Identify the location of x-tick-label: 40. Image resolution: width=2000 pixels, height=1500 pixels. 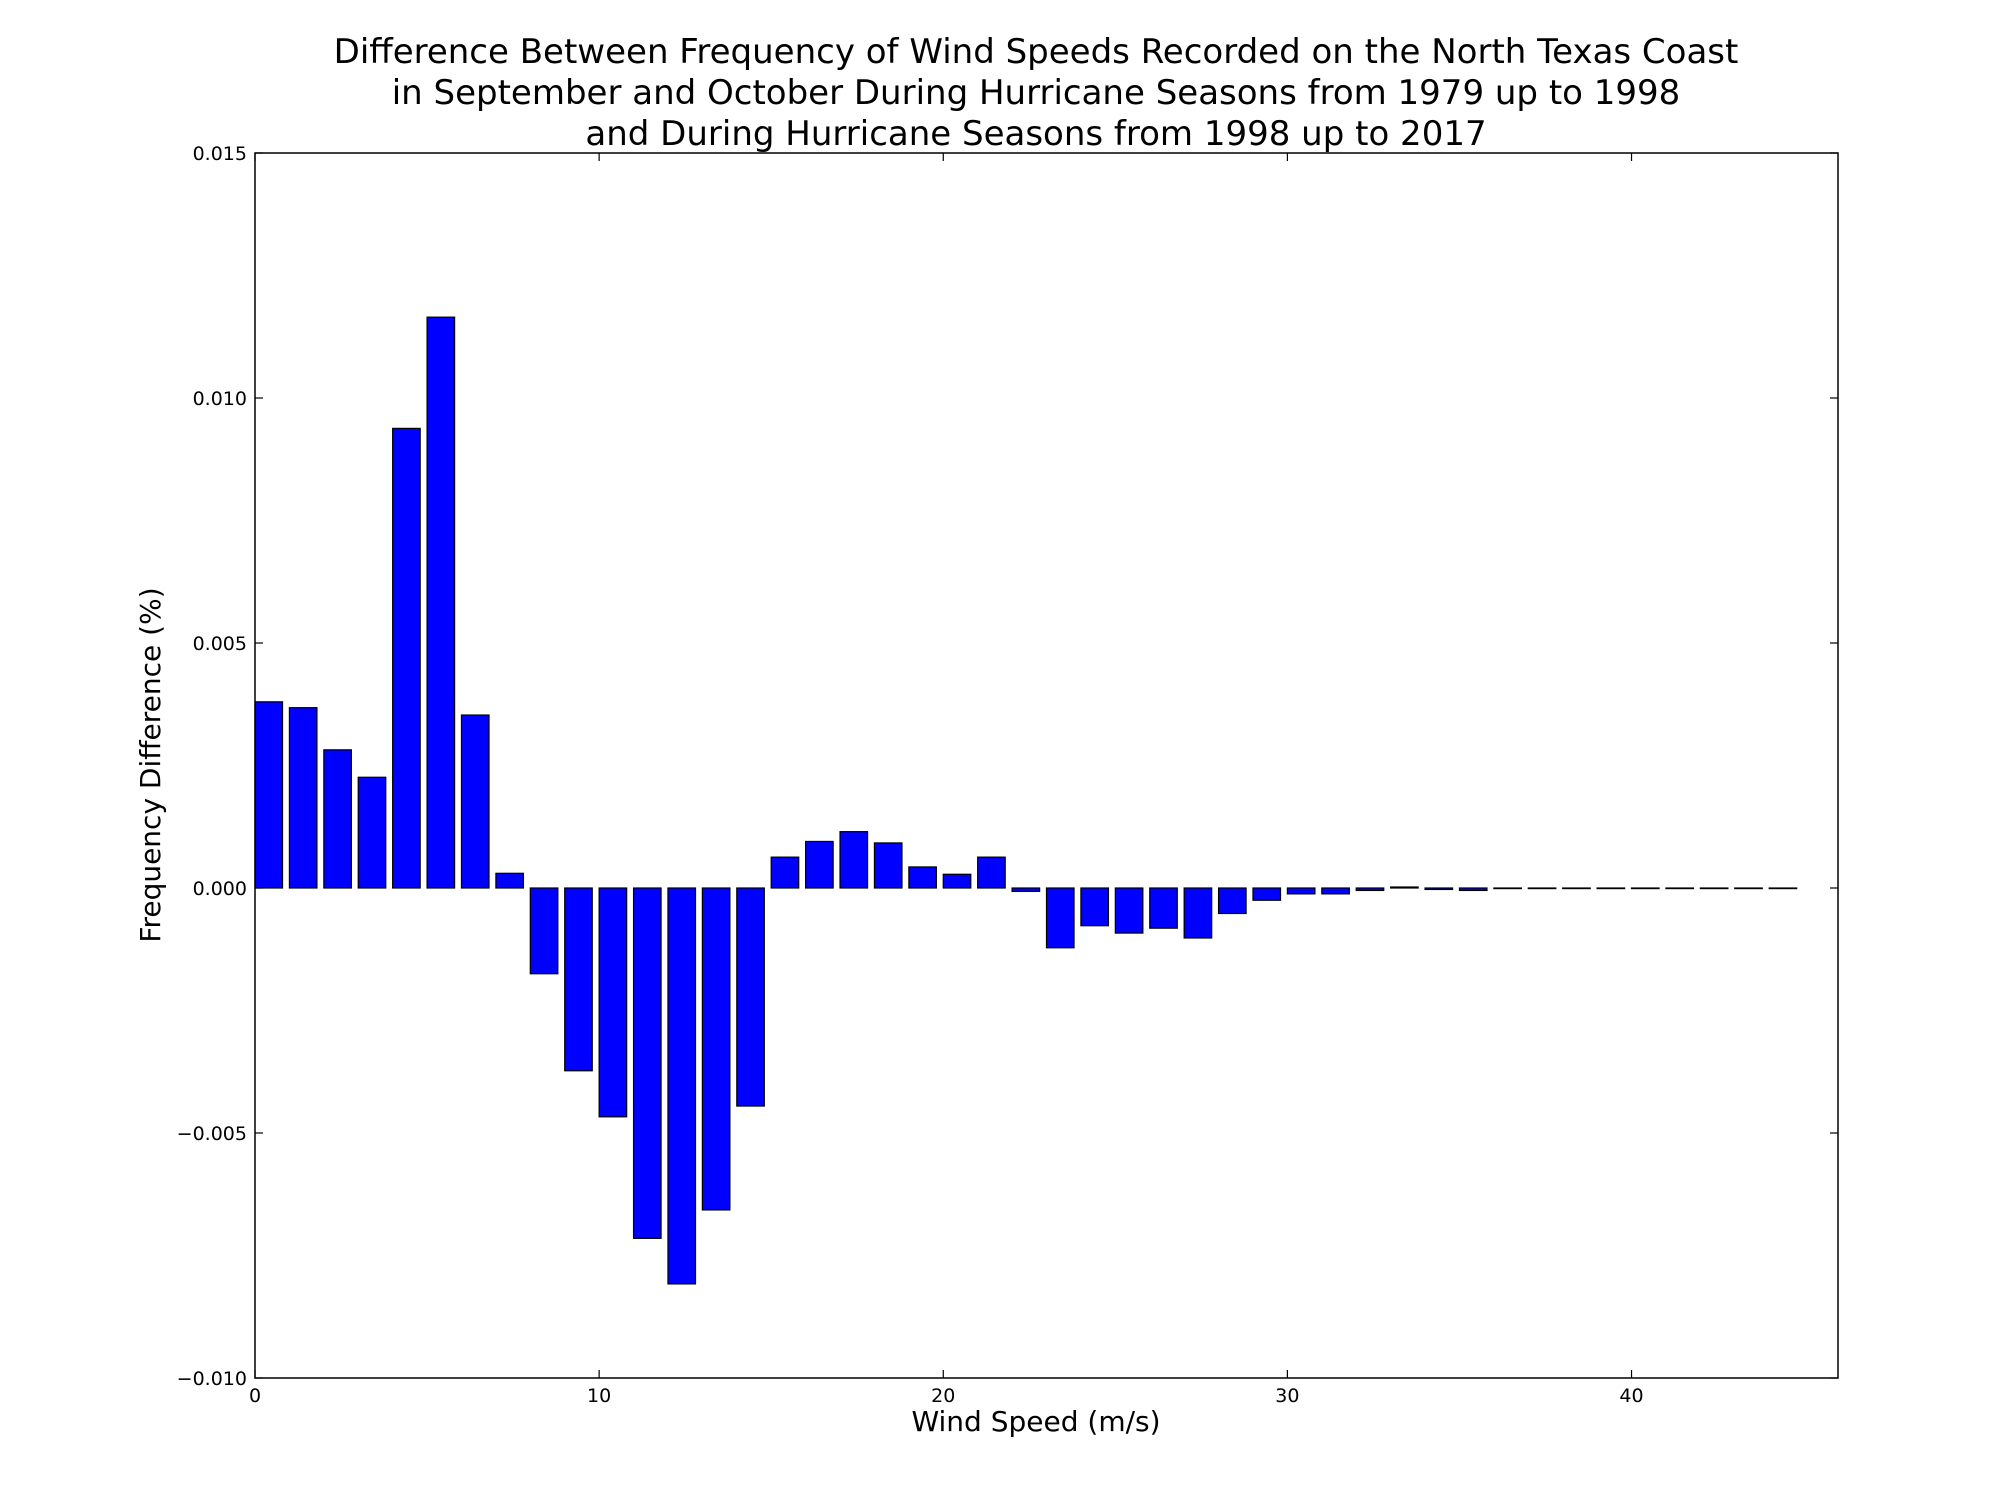
(1631, 1396).